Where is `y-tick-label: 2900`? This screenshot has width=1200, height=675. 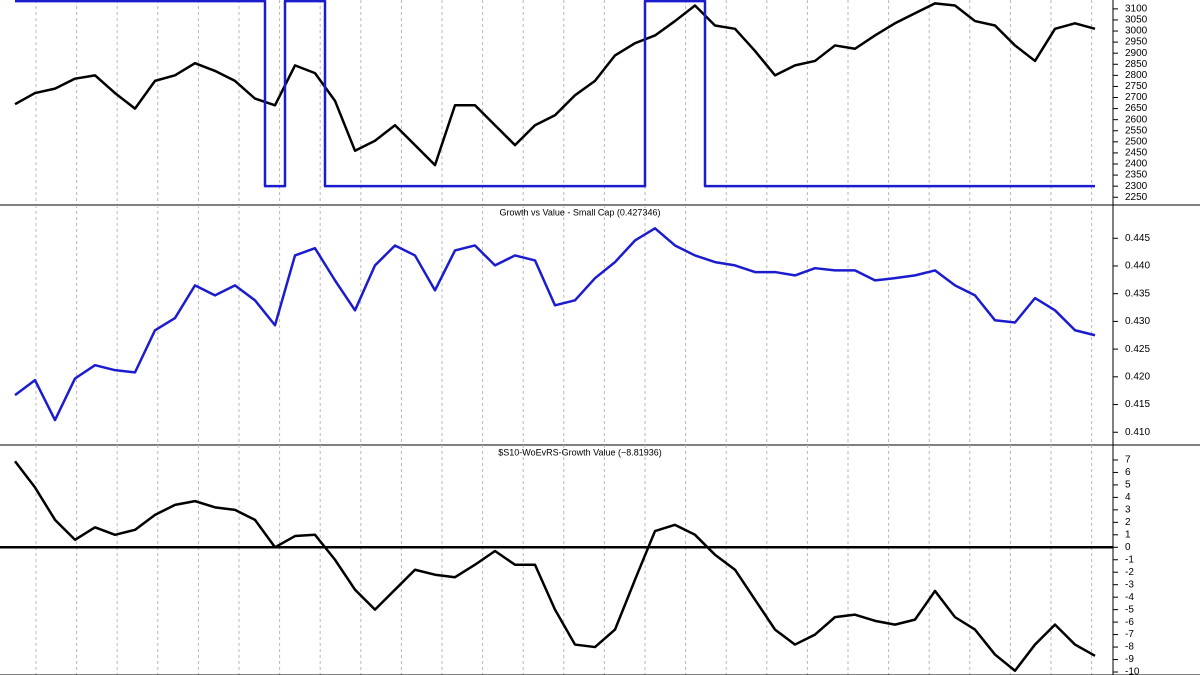 y-tick-label: 2900 is located at coordinates (1136, 53).